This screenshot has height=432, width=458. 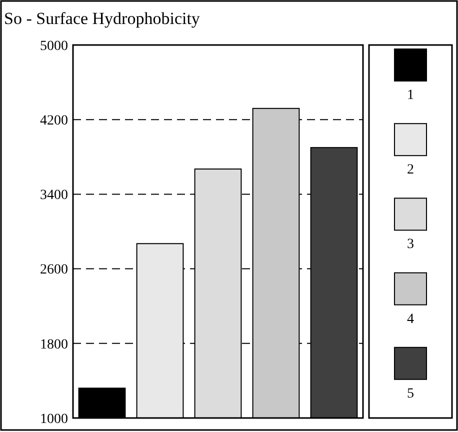 I want to click on y-tick-label: 1000, so click(x=54, y=419).